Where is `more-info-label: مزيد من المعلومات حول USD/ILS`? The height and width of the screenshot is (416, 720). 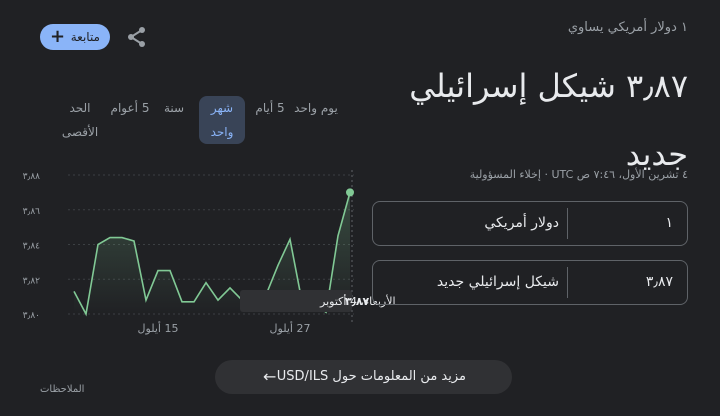 more-info-label: مزيد من المعلومات حول USD/ILS is located at coordinates (371, 376).